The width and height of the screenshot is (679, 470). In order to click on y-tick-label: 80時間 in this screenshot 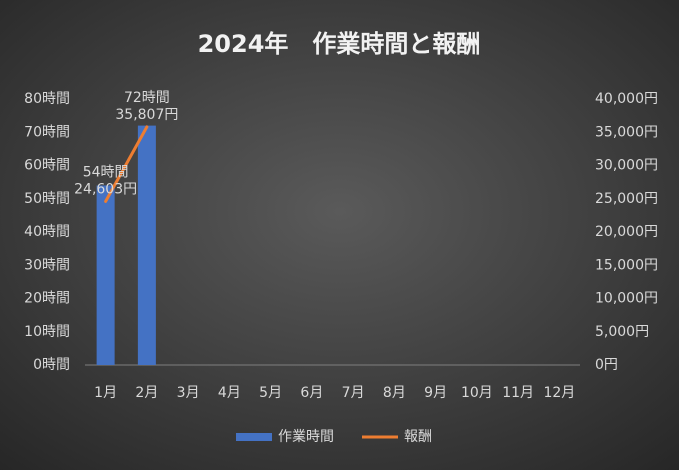, I will do `click(47, 99)`.